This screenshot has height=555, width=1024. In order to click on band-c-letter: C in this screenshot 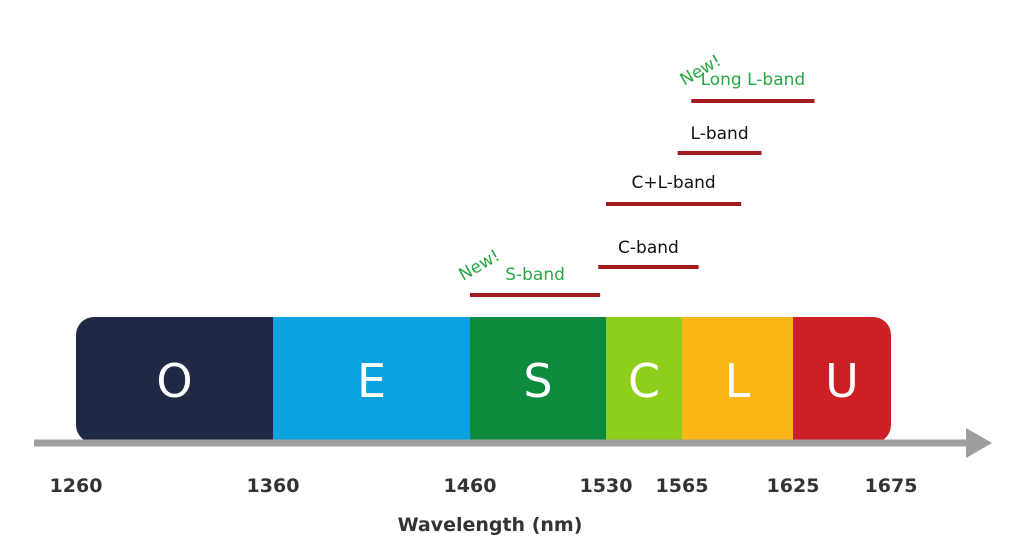, I will do `click(644, 381)`.